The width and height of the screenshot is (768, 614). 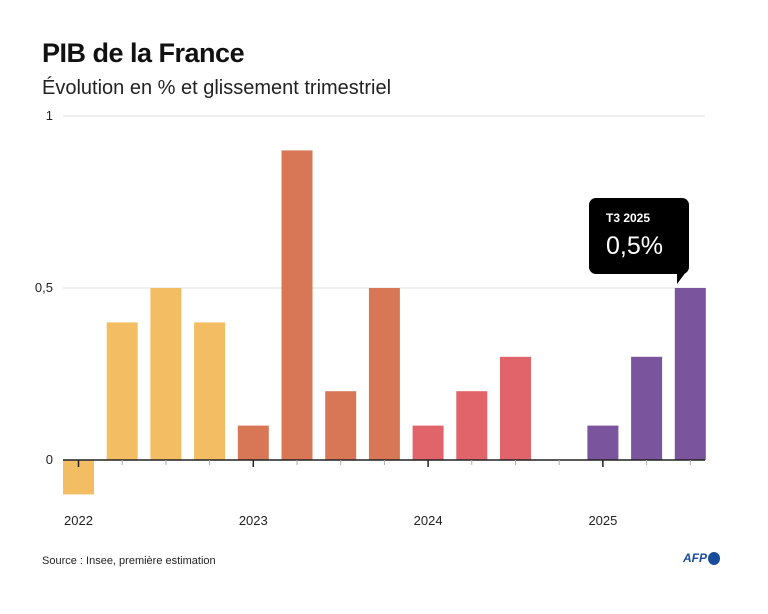 What do you see at coordinates (44, 287) in the screenshot?
I see `y-tick-label: 0,5` at bounding box center [44, 287].